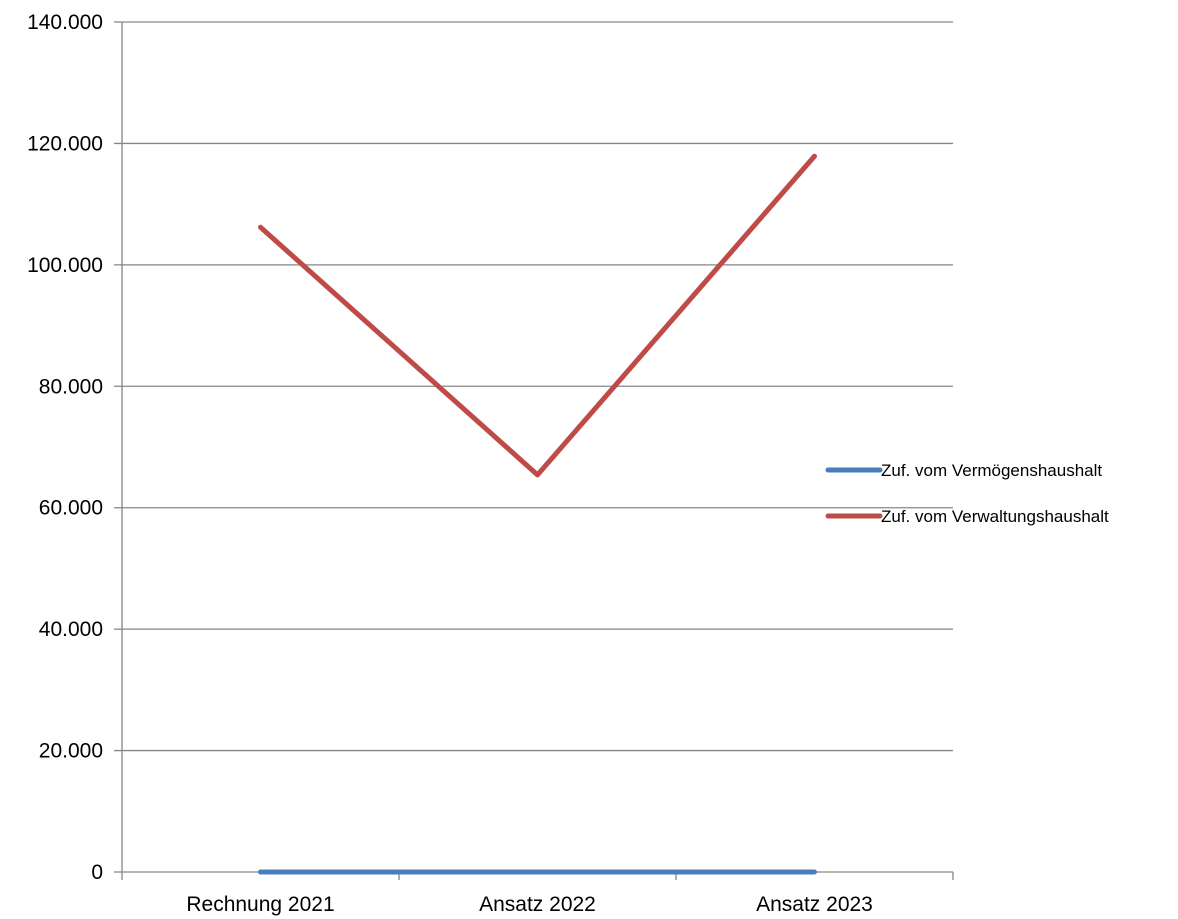 The image size is (1178, 919). I want to click on y-tick-label: 80.000, so click(71, 386).